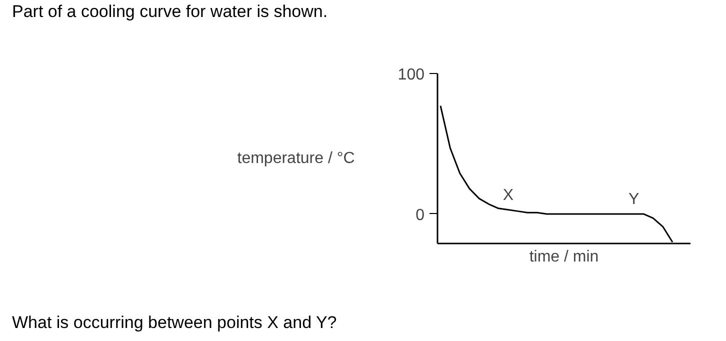 The height and width of the screenshot is (341, 726). What do you see at coordinates (170, 12) in the screenshot?
I see `text: Part of a cooling curve for water is shown.` at bounding box center [170, 12].